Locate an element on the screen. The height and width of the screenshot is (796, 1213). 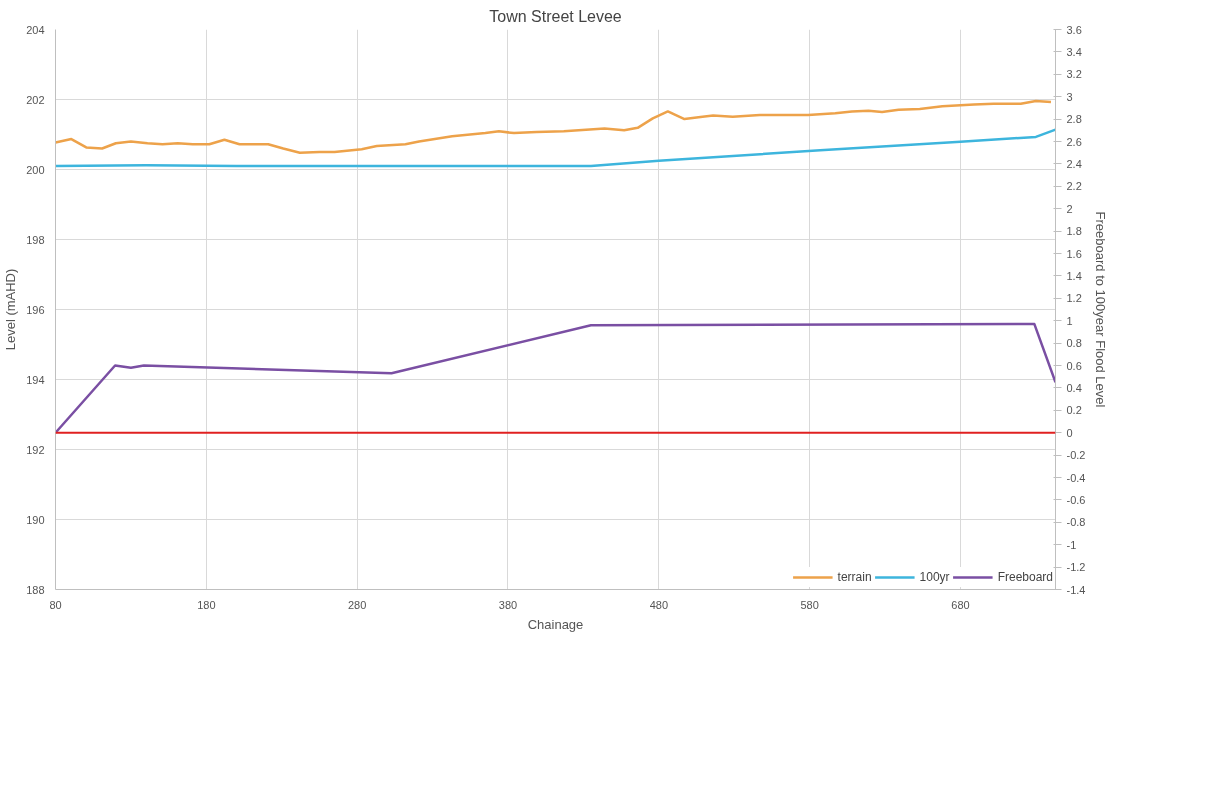
y2-tick-label: -0.8 is located at coordinates (1076, 522).